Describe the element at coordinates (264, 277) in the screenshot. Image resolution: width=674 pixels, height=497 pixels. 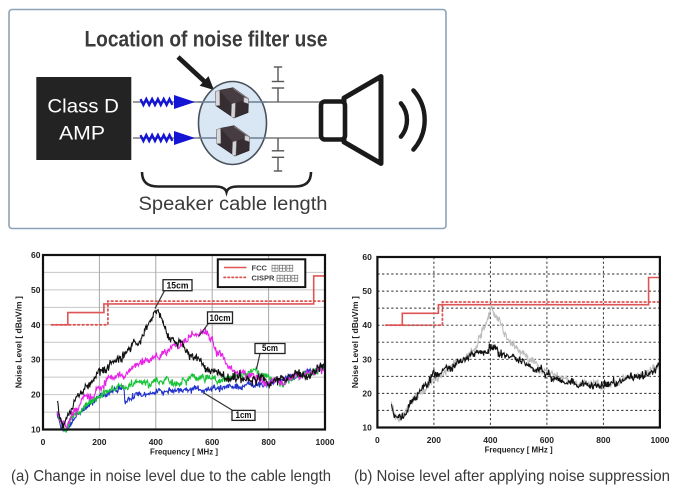
I see `svg-text: CISPR` at that location.